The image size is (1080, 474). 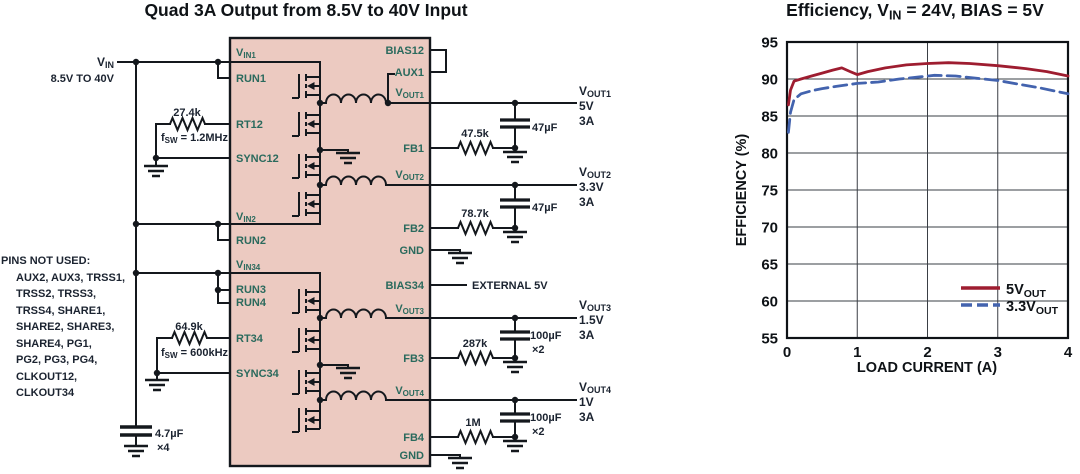 What do you see at coordinates (45, 393) in the screenshot?
I see `pins-not-used-line: CLKOUT34` at bounding box center [45, 393].